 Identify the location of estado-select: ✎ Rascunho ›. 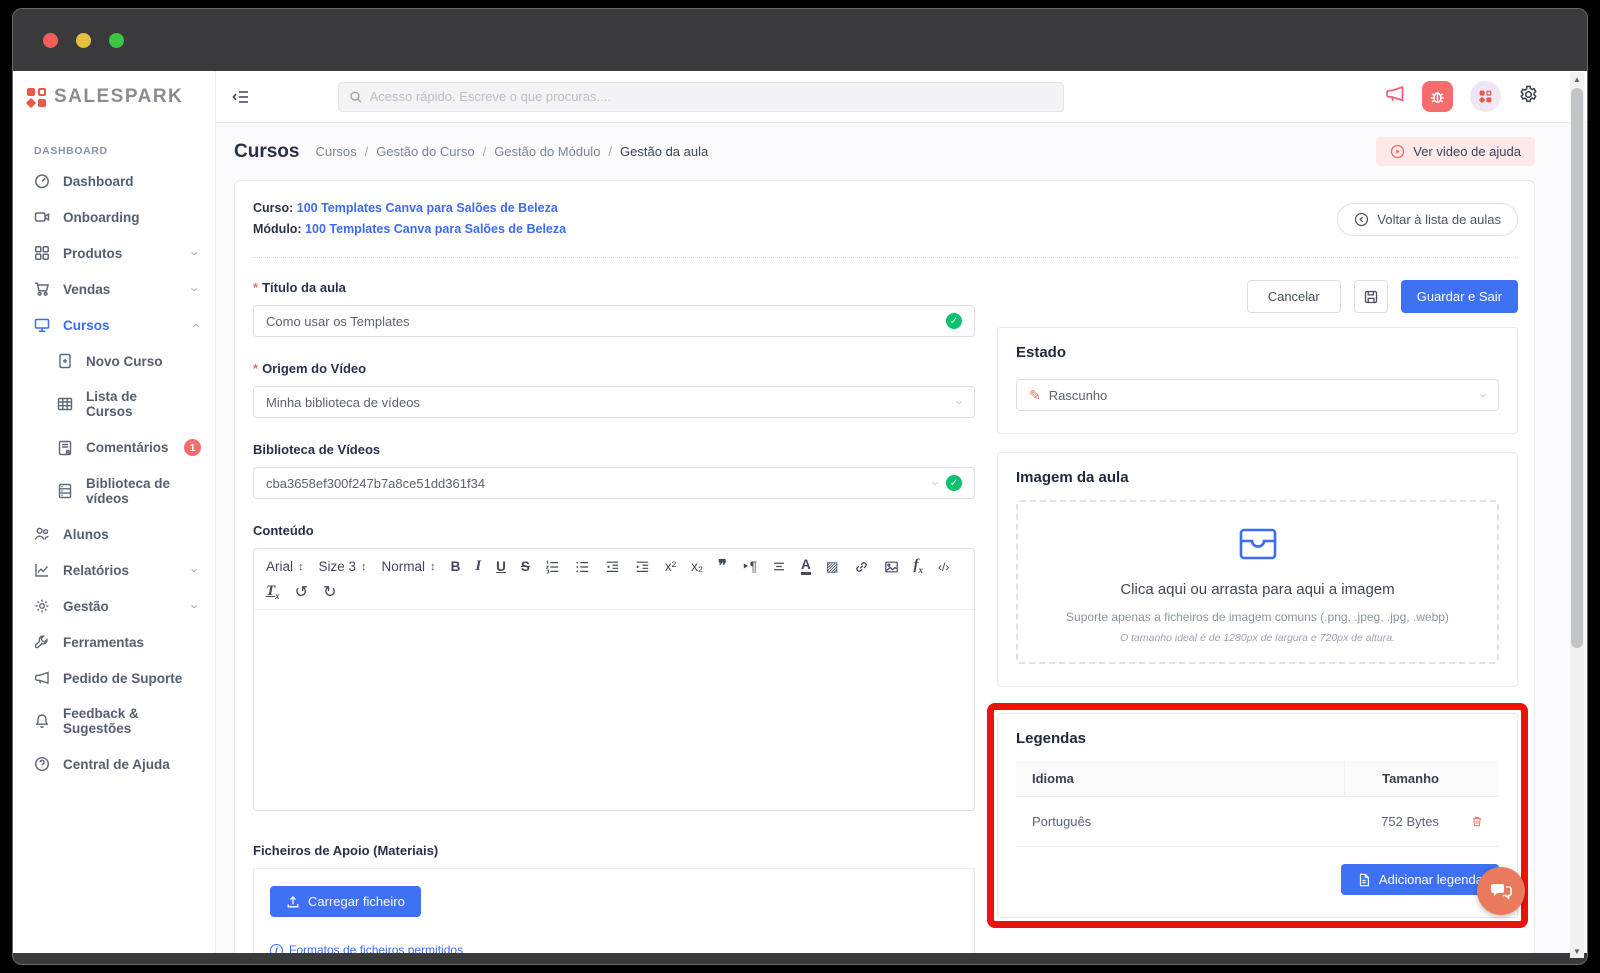
(1257, 395).